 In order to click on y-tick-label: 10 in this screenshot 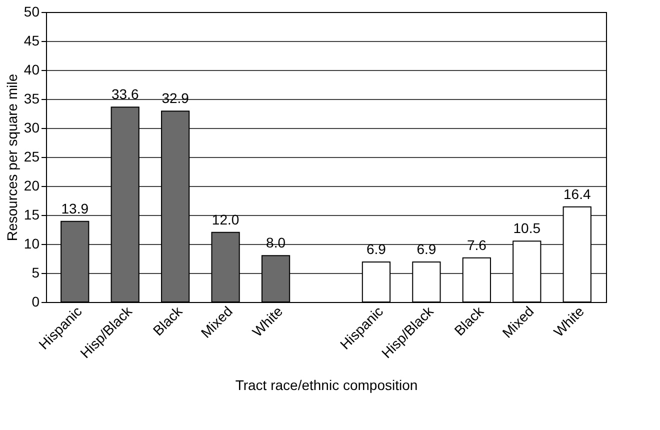, I will do `click(32, 244)`.